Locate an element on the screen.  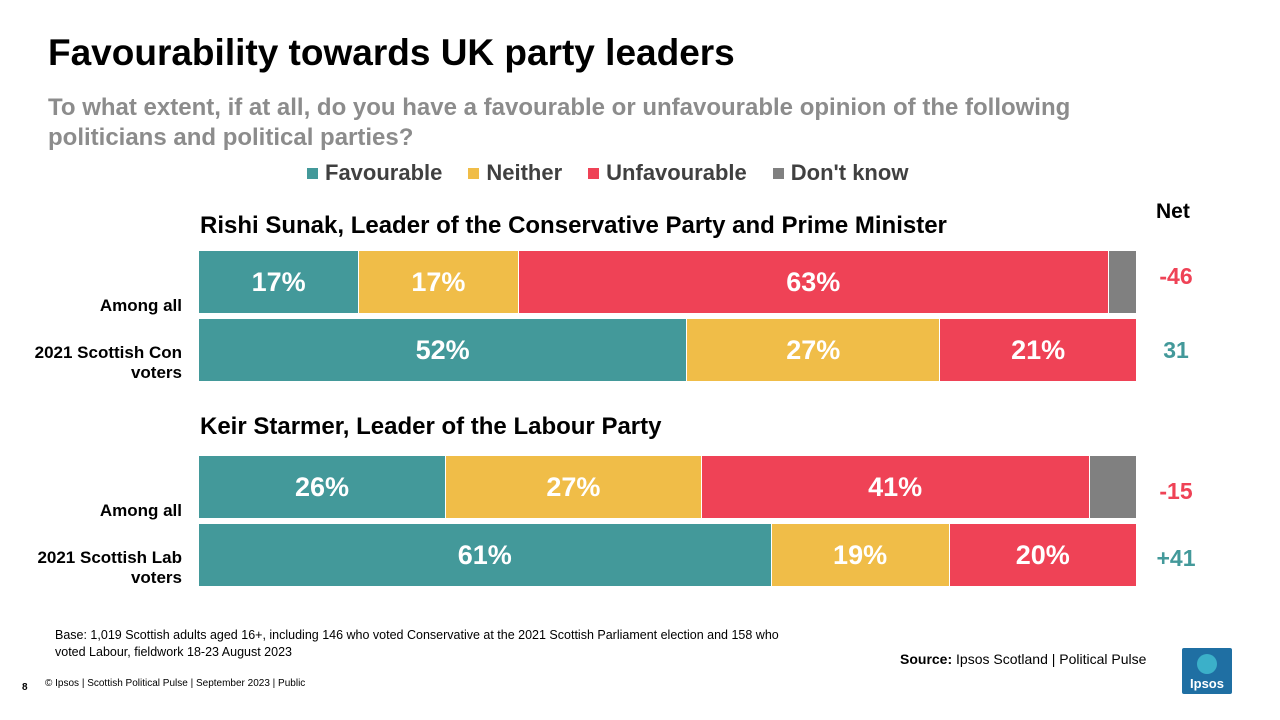
legend-label: Favourable is located at coordinates (384, 172).